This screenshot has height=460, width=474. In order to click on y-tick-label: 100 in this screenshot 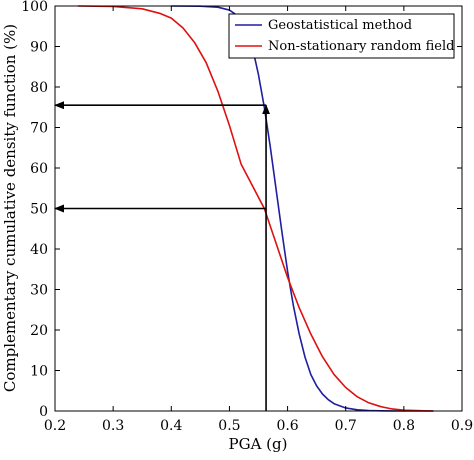, I will do `click(34, 7)`.